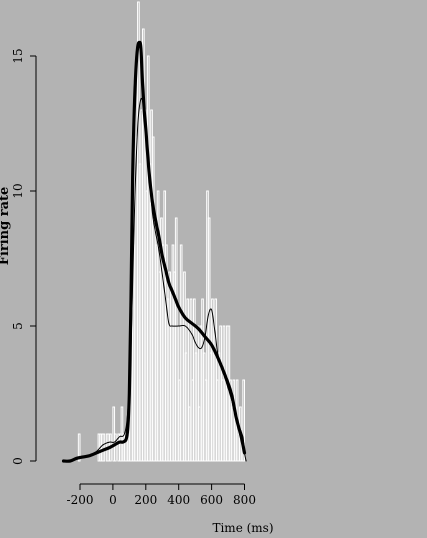  What do you see at coordinates (80, 500) in the screenshot?
I see `x-tick-label: -200` at bounding box center [80, 500].